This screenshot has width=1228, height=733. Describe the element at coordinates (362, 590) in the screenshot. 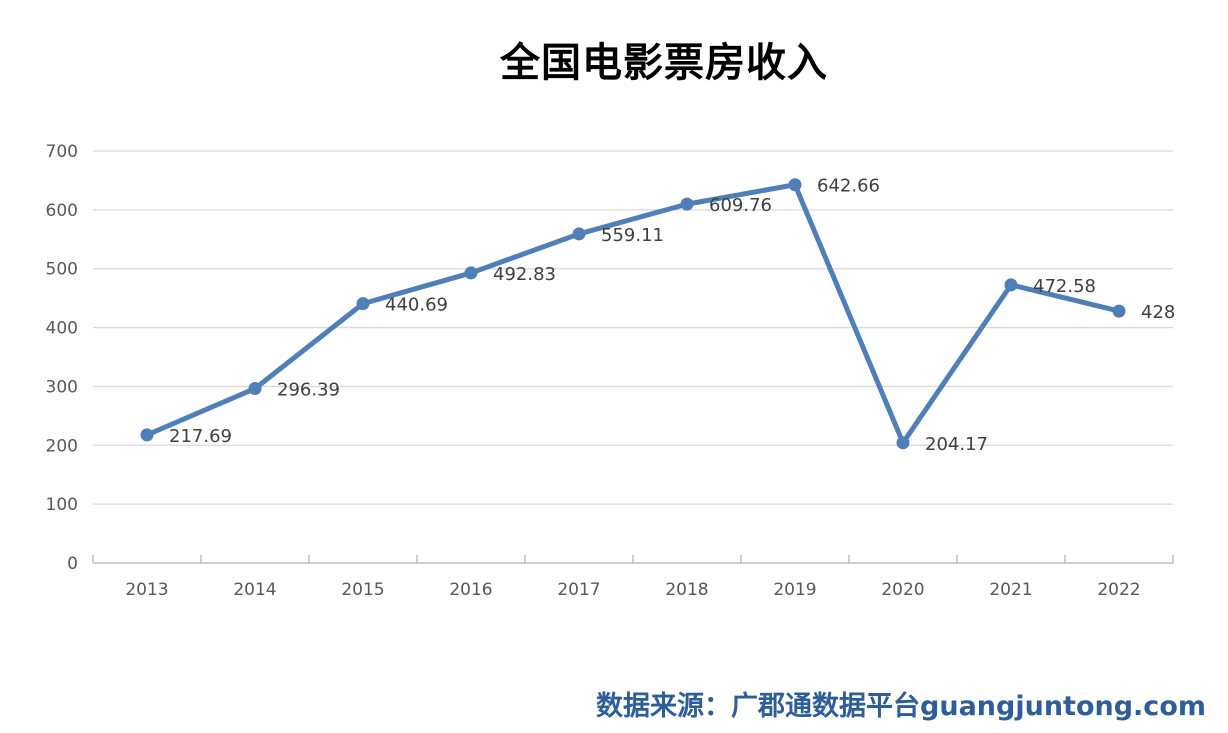

I see `x-tick-label: 2015` at that location.